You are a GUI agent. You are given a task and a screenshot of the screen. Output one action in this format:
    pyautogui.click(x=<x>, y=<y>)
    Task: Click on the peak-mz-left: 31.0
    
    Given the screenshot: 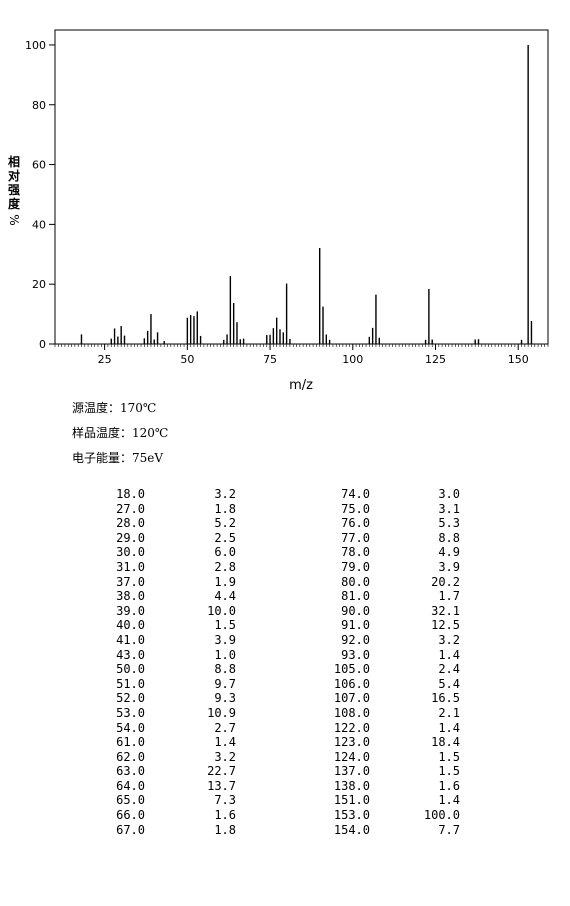 What is the action you would take?
    pyautogui.click(x=130, y=566)
    